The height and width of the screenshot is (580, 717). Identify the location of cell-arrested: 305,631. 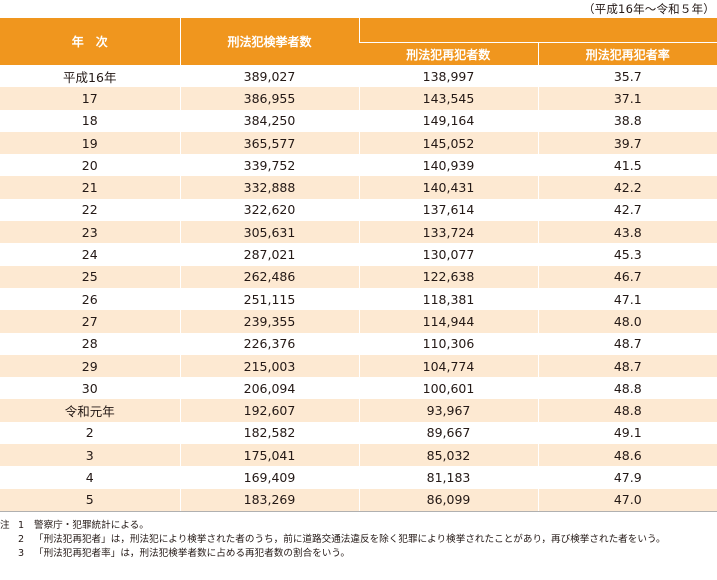
(269, 232).